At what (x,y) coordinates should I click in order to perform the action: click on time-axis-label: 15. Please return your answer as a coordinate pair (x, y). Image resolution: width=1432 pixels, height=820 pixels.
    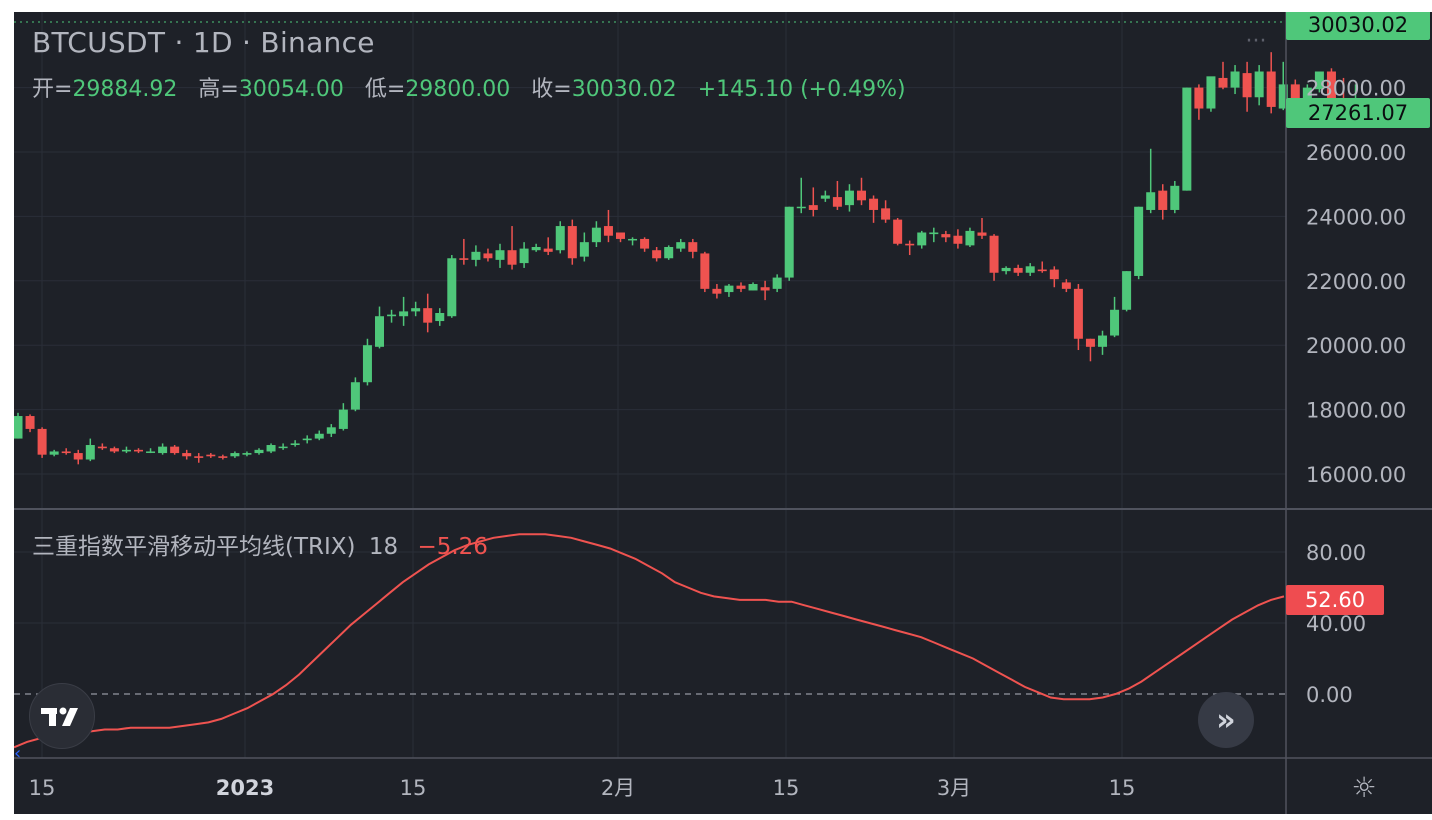
    Looking at the image, I should click on (413, 788).